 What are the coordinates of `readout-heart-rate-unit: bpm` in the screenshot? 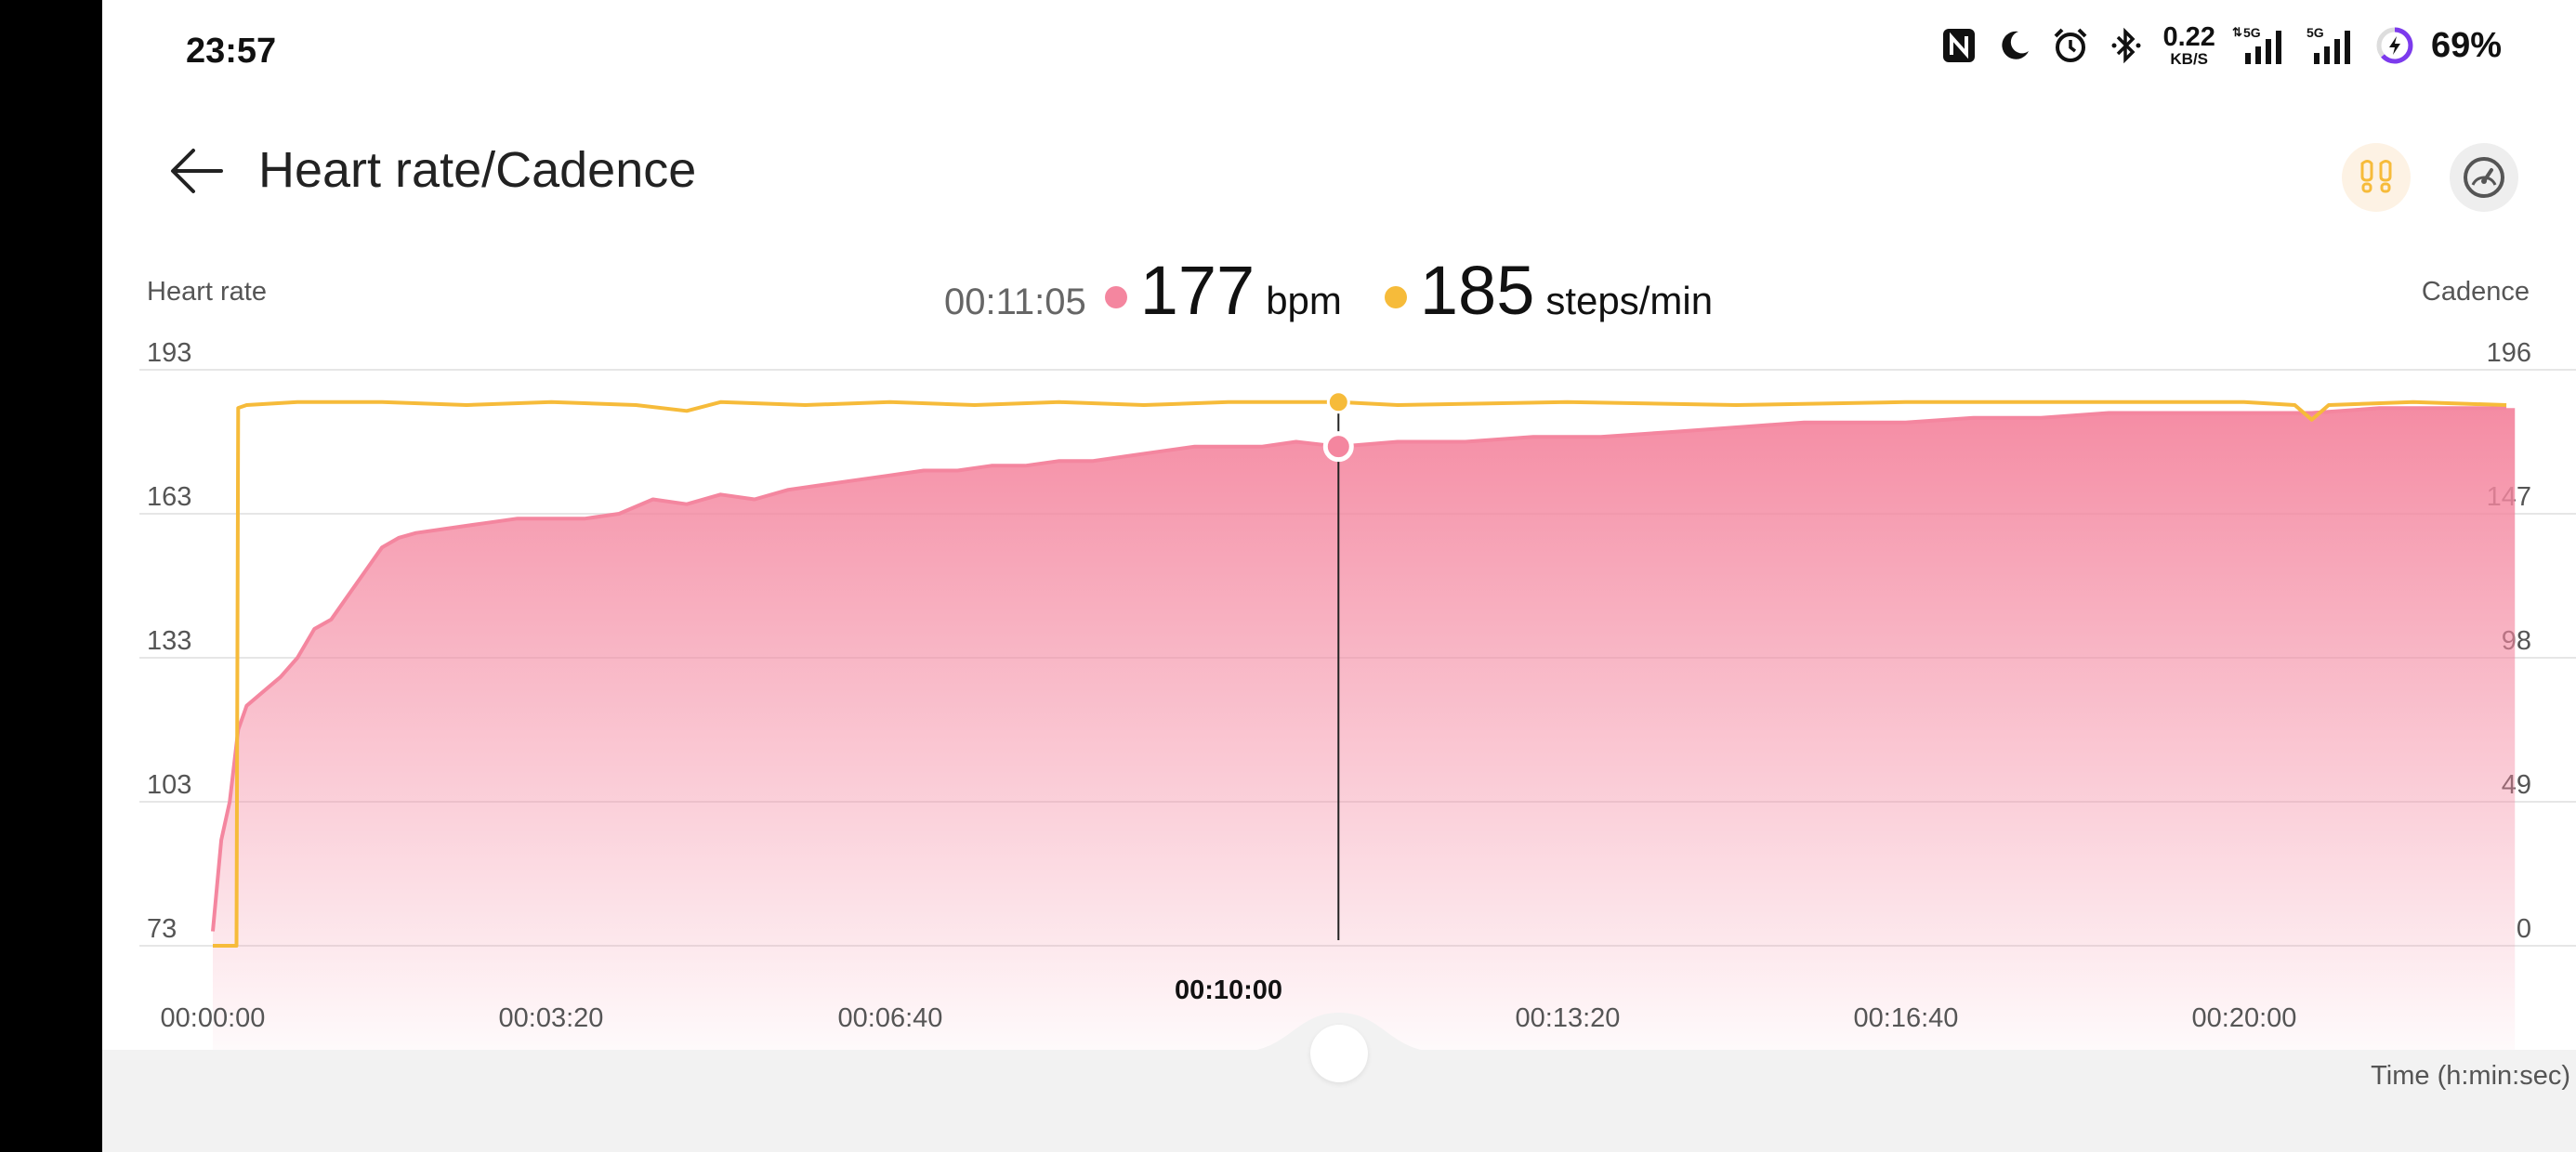 It's located at (1304, 300).